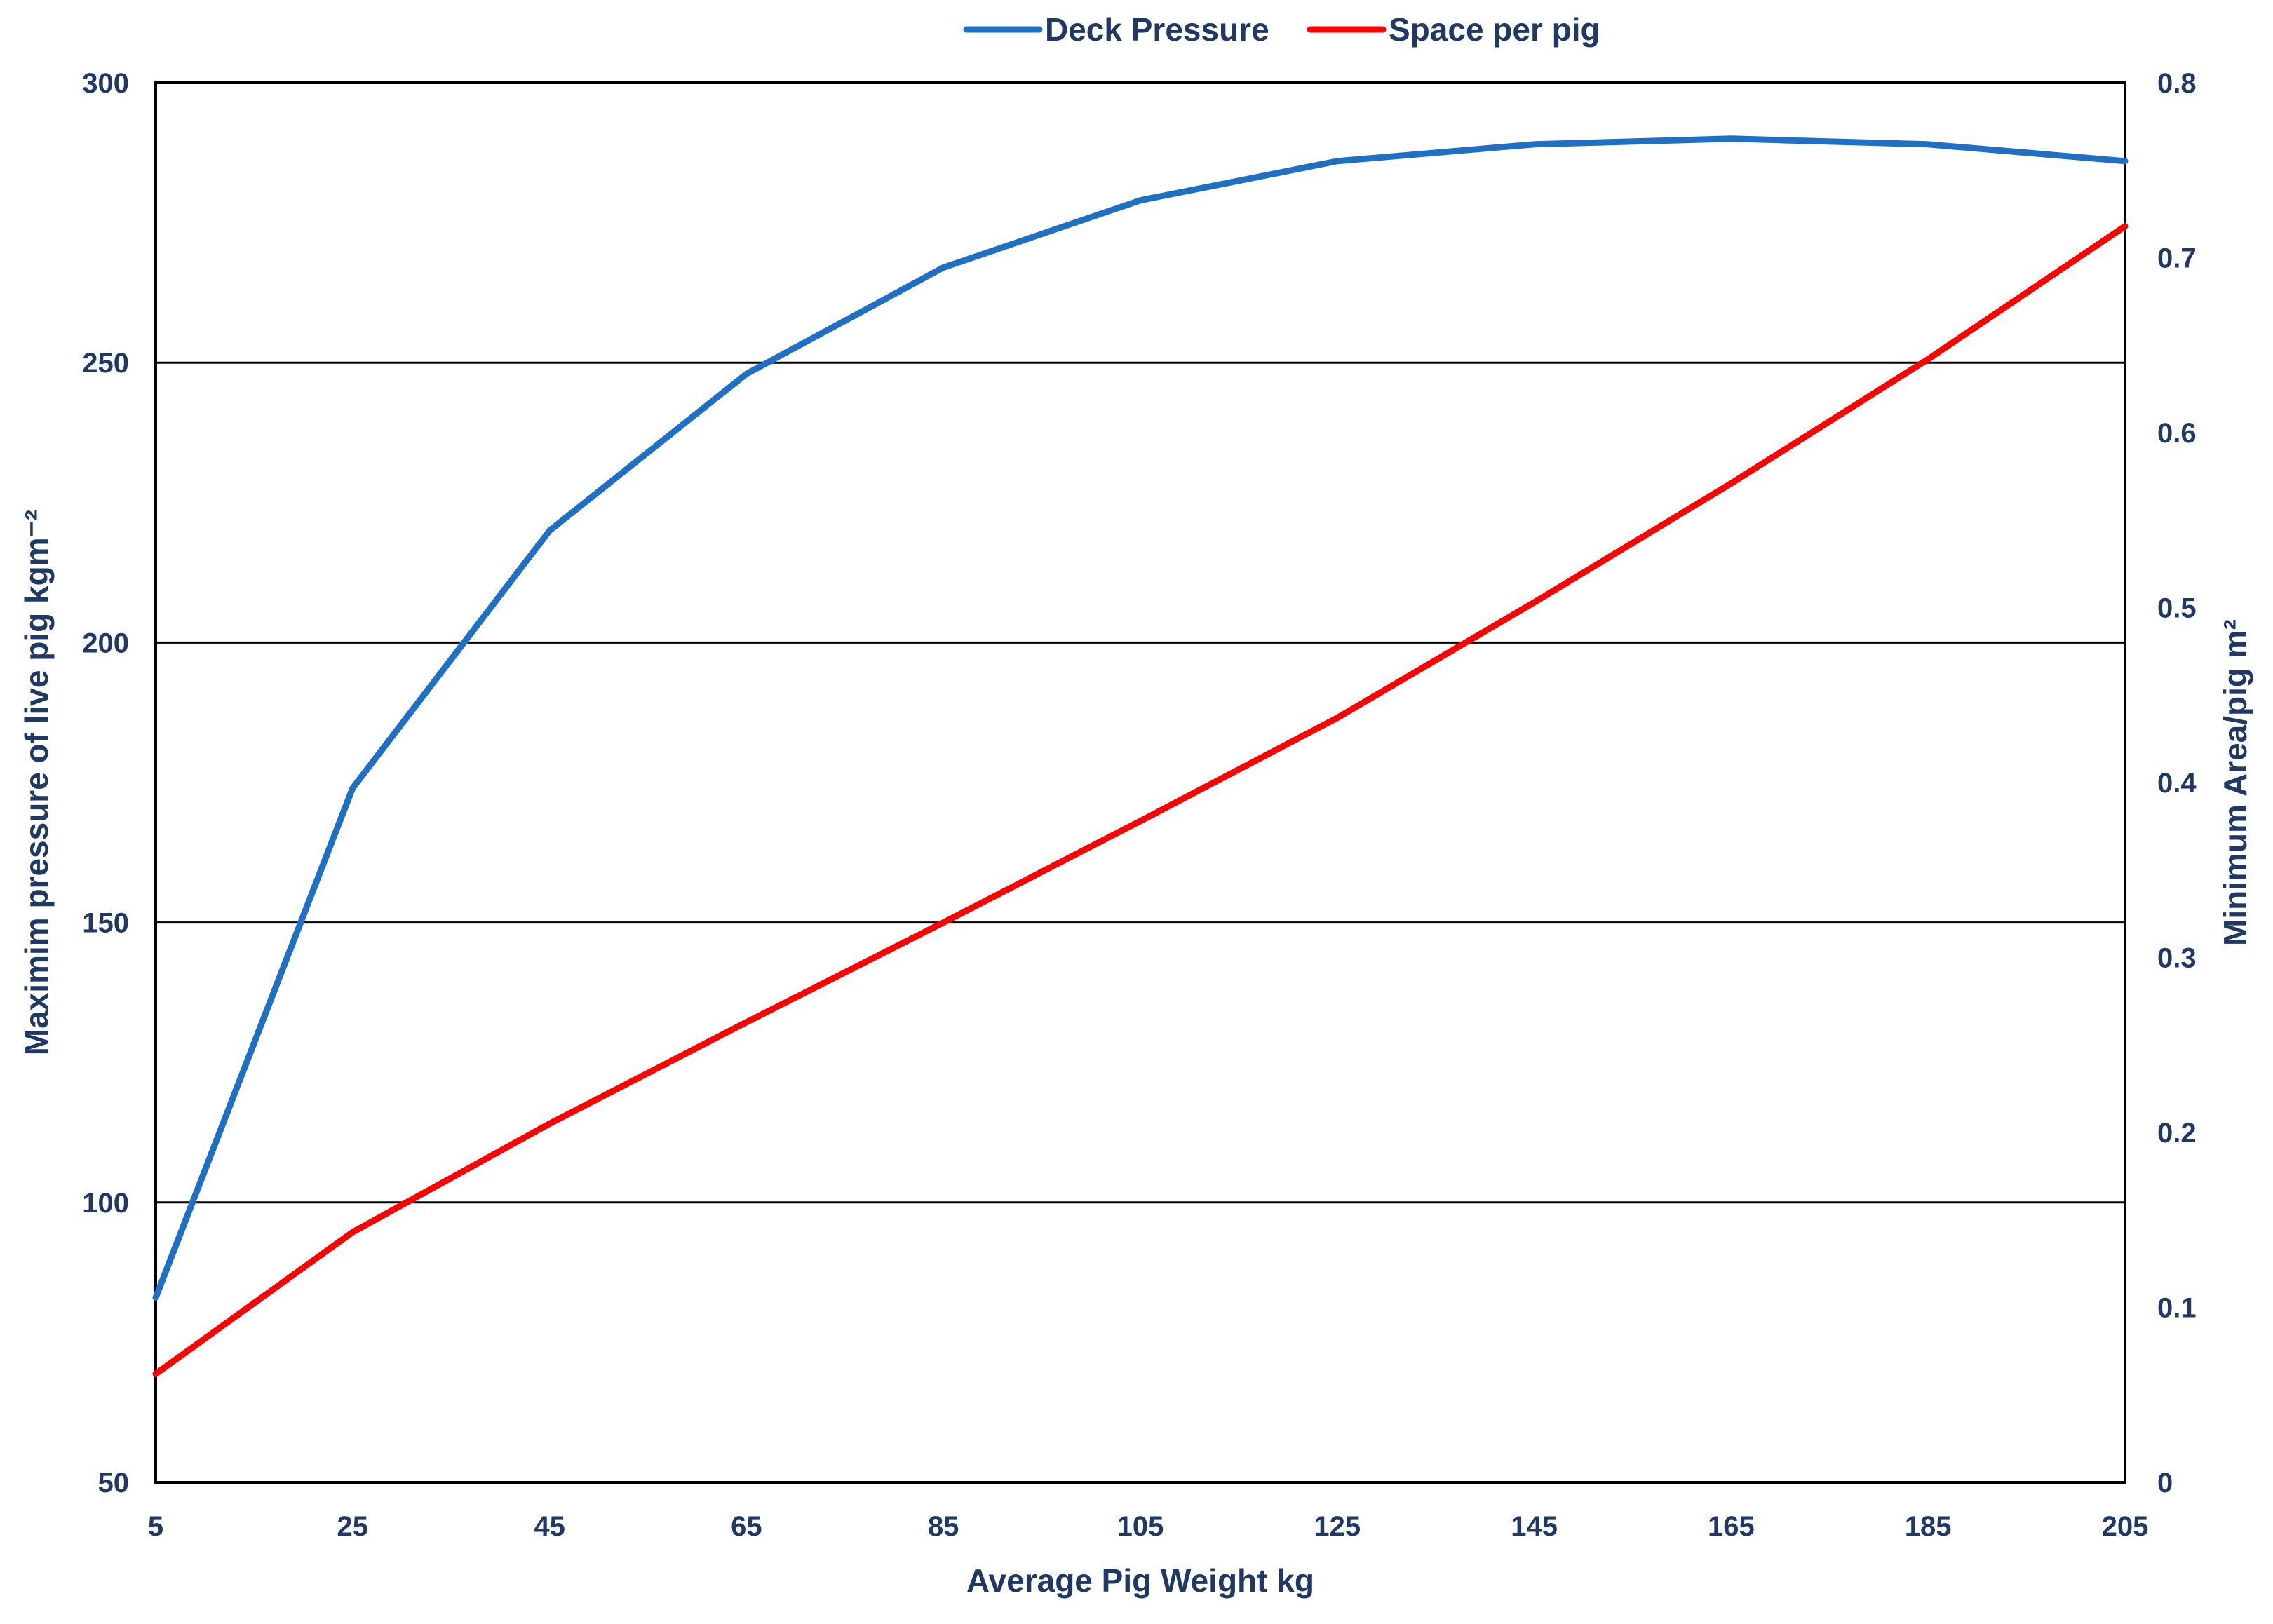  Describe the element at coordinates (1731, 1527) in the screenshot. I see `x-tick-label: 165` at that location.